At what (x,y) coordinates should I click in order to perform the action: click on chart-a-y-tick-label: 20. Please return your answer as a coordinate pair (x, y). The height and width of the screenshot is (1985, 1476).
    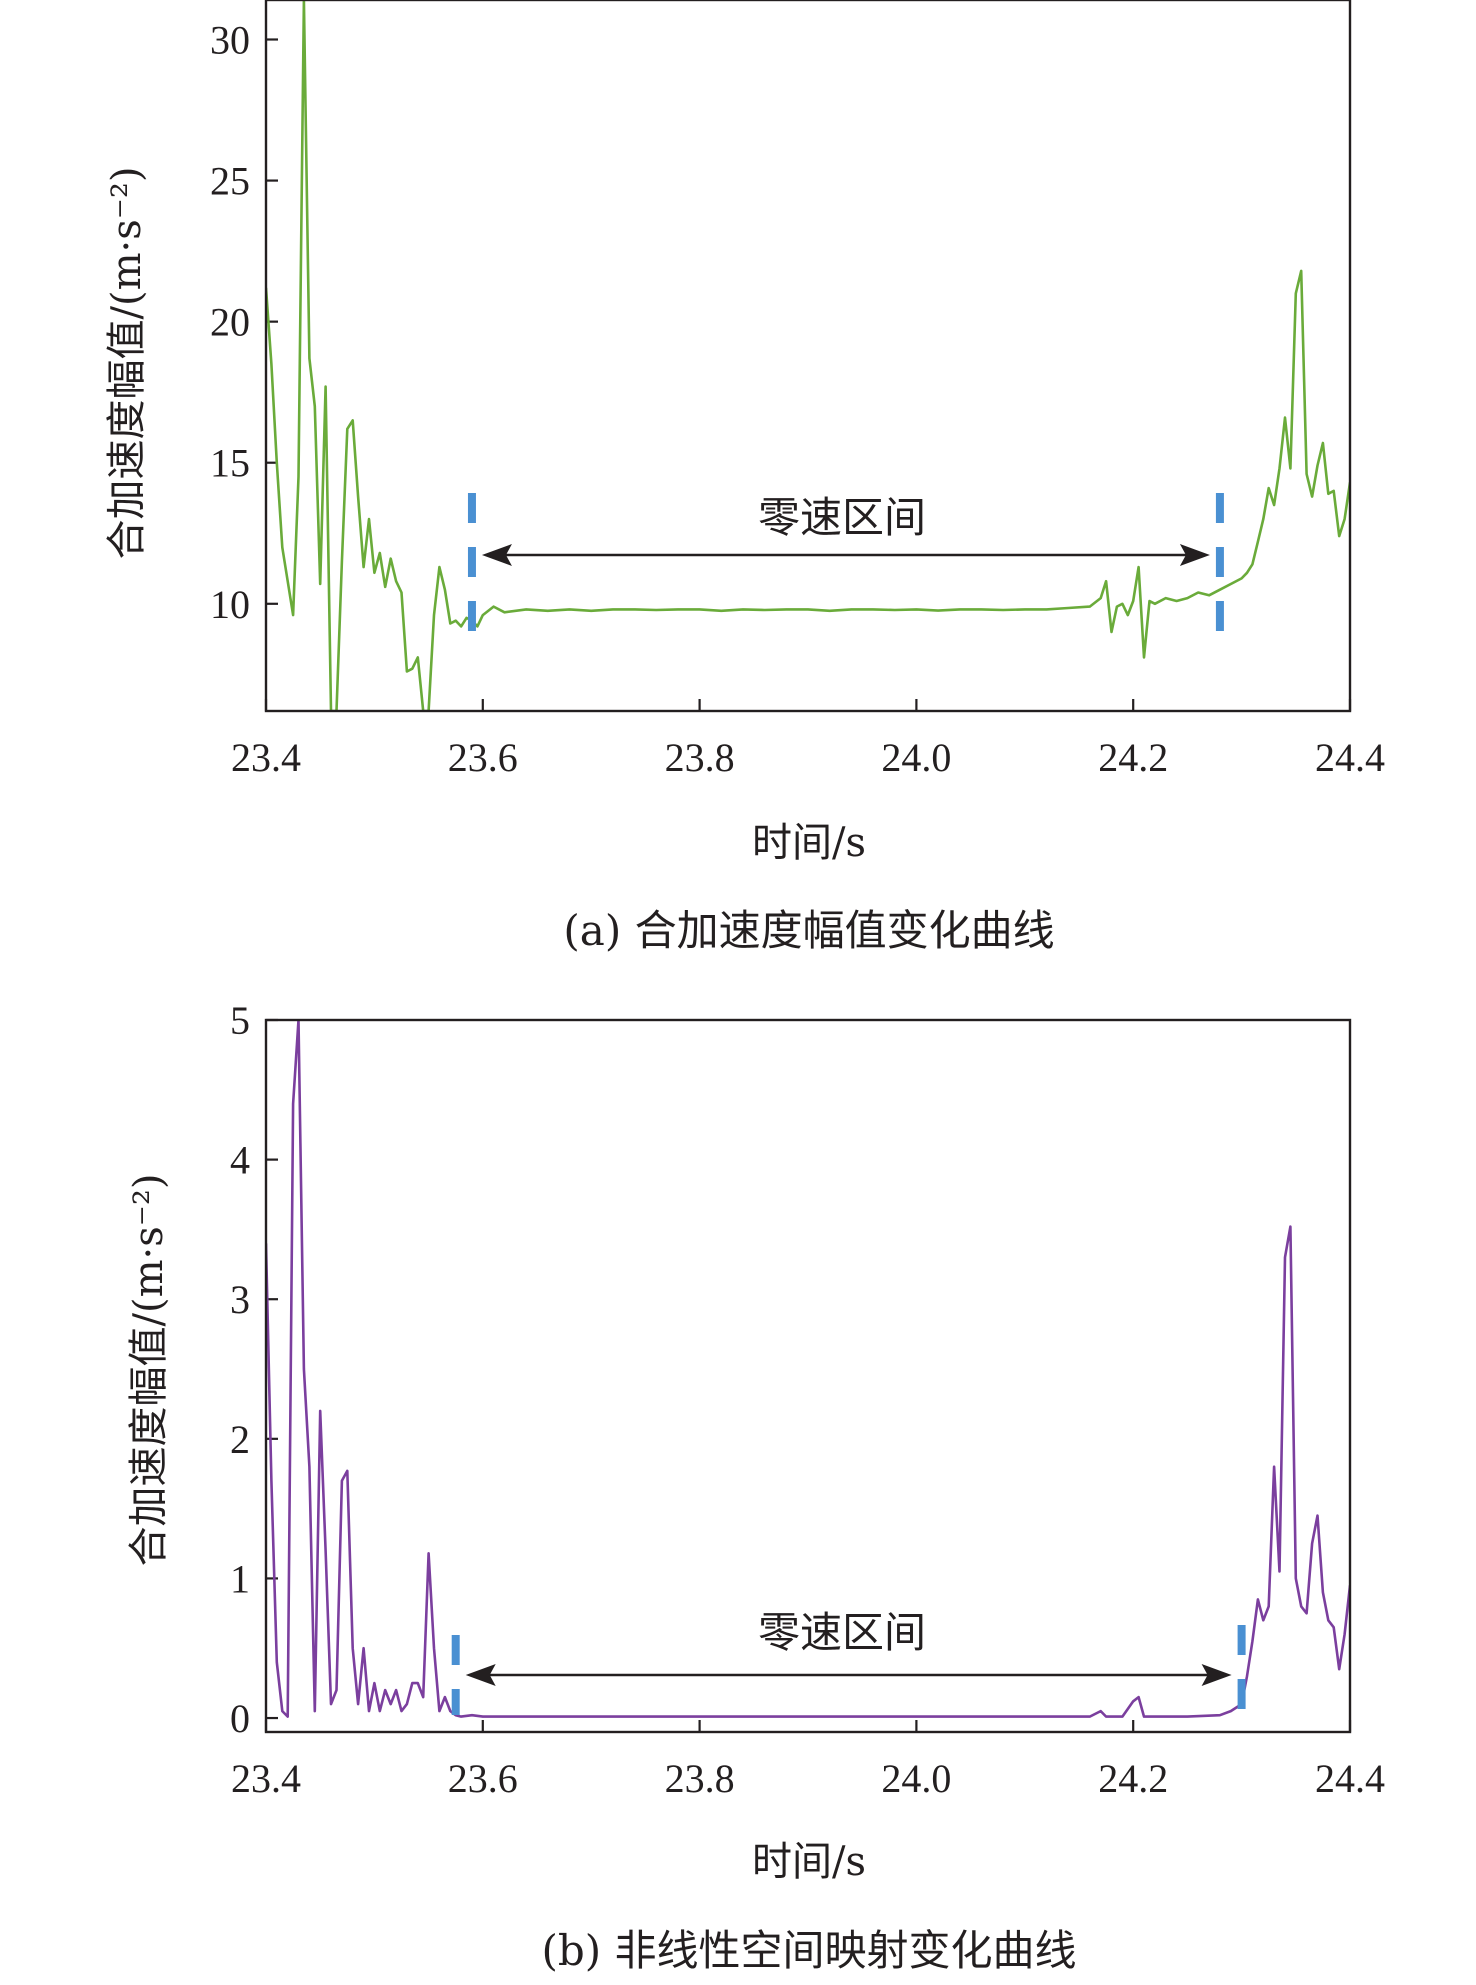
    Looking at the image, I should click on (230, 322).